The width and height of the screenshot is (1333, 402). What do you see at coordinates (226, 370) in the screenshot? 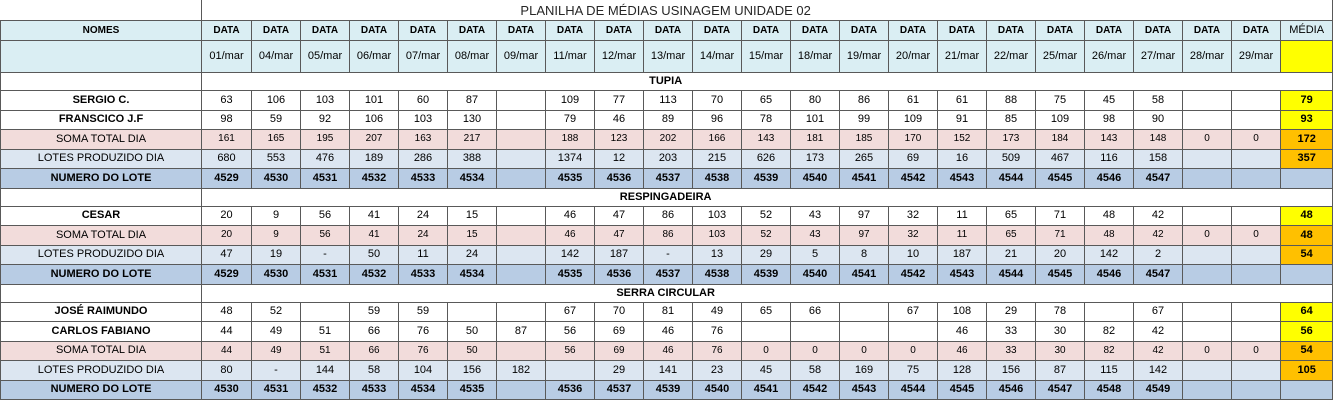
I see `value-cell: 80` at bounding box center [226, 370].